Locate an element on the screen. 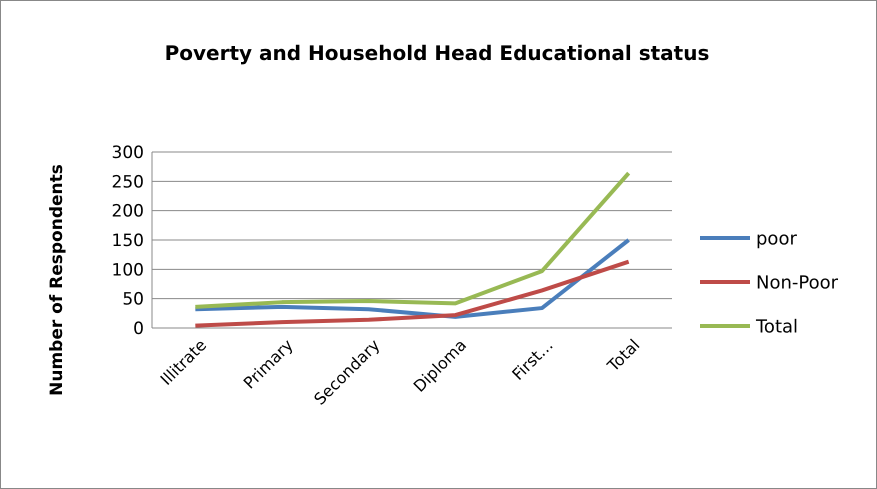 Image resolution: width=877 pixels, height=489 pixels. y-tick-label: 300 is located at coordinates (128, 152).